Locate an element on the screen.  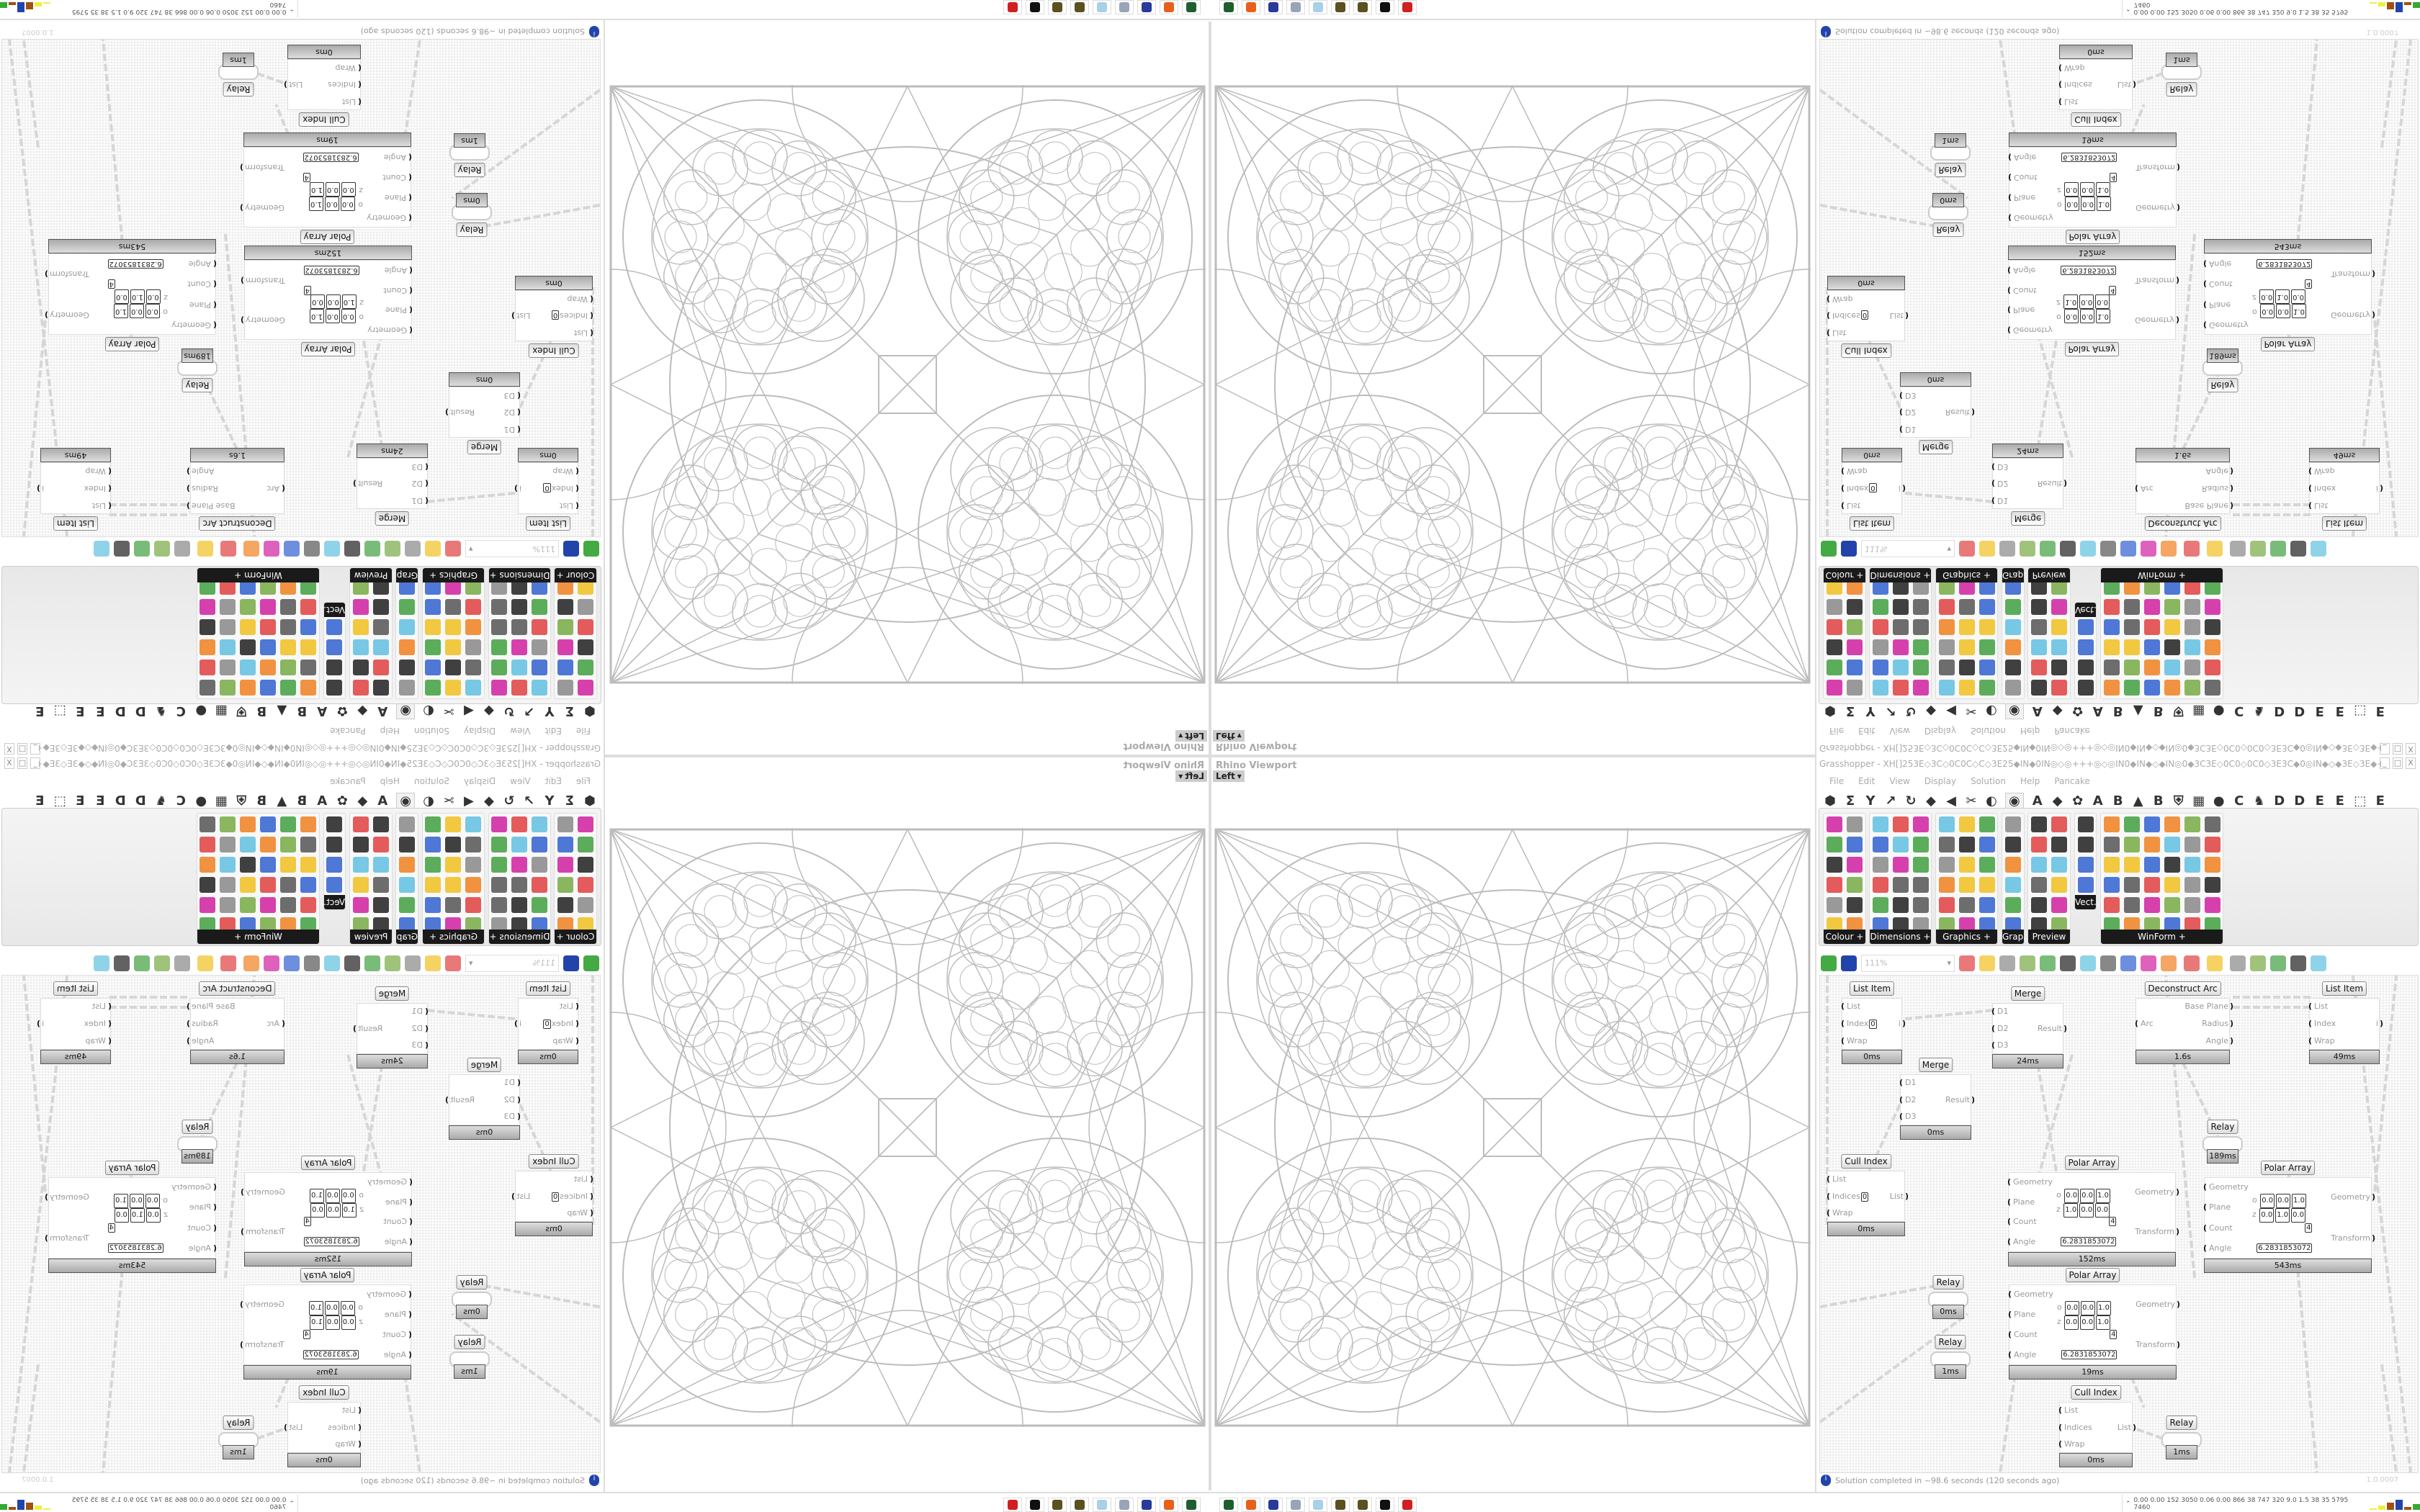
floppy-64-icon is located at coordinates (1273, 7).